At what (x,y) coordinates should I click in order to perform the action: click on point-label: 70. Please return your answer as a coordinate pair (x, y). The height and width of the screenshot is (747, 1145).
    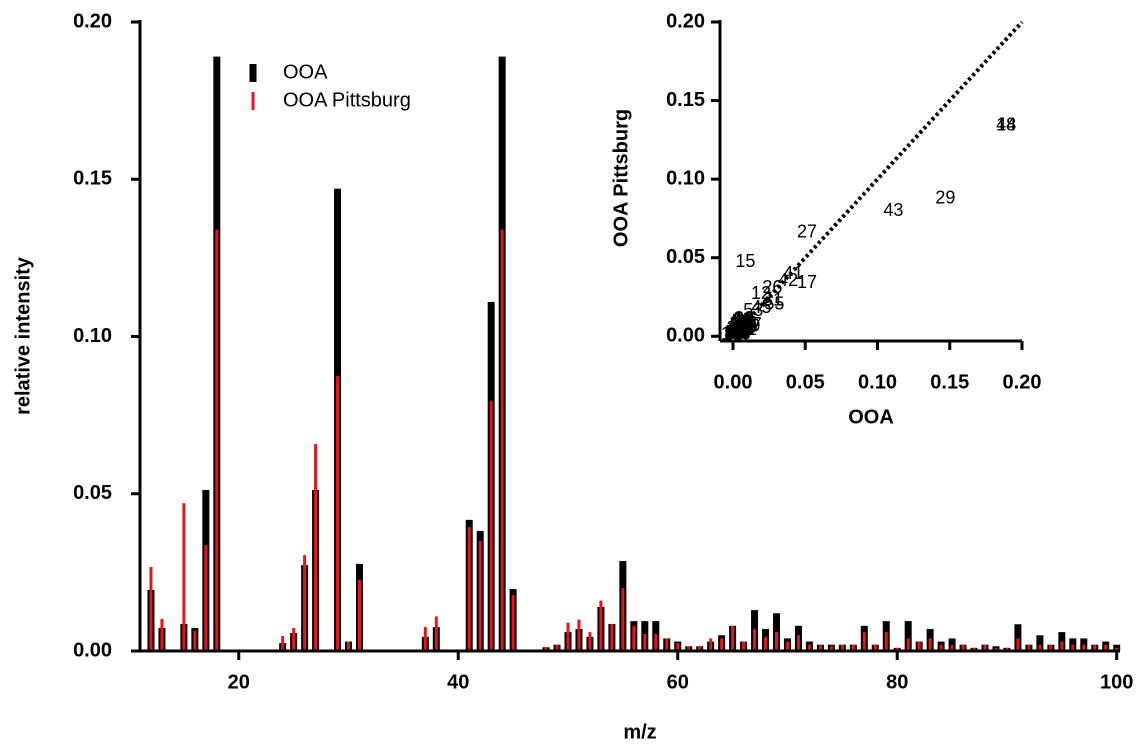
    Looking at the image, I should click on (739, 330).